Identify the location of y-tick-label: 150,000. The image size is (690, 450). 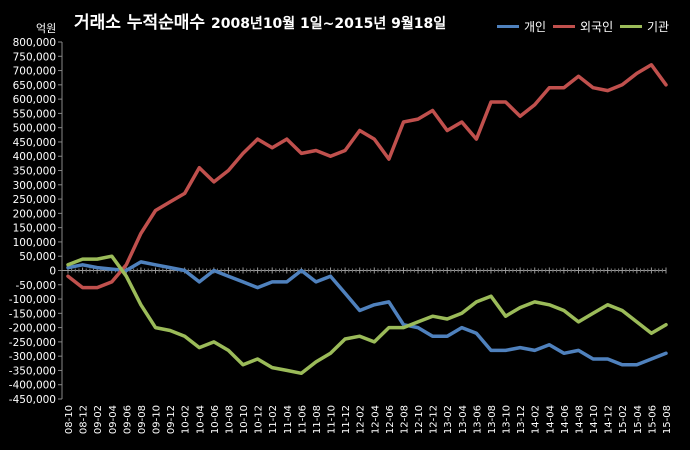
(34, 229).